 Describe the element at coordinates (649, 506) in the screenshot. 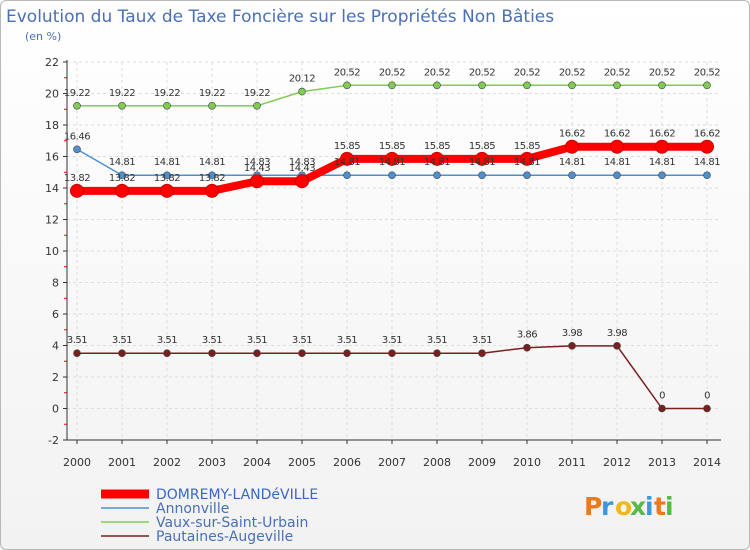

I see `logo-letter: i` at that location.